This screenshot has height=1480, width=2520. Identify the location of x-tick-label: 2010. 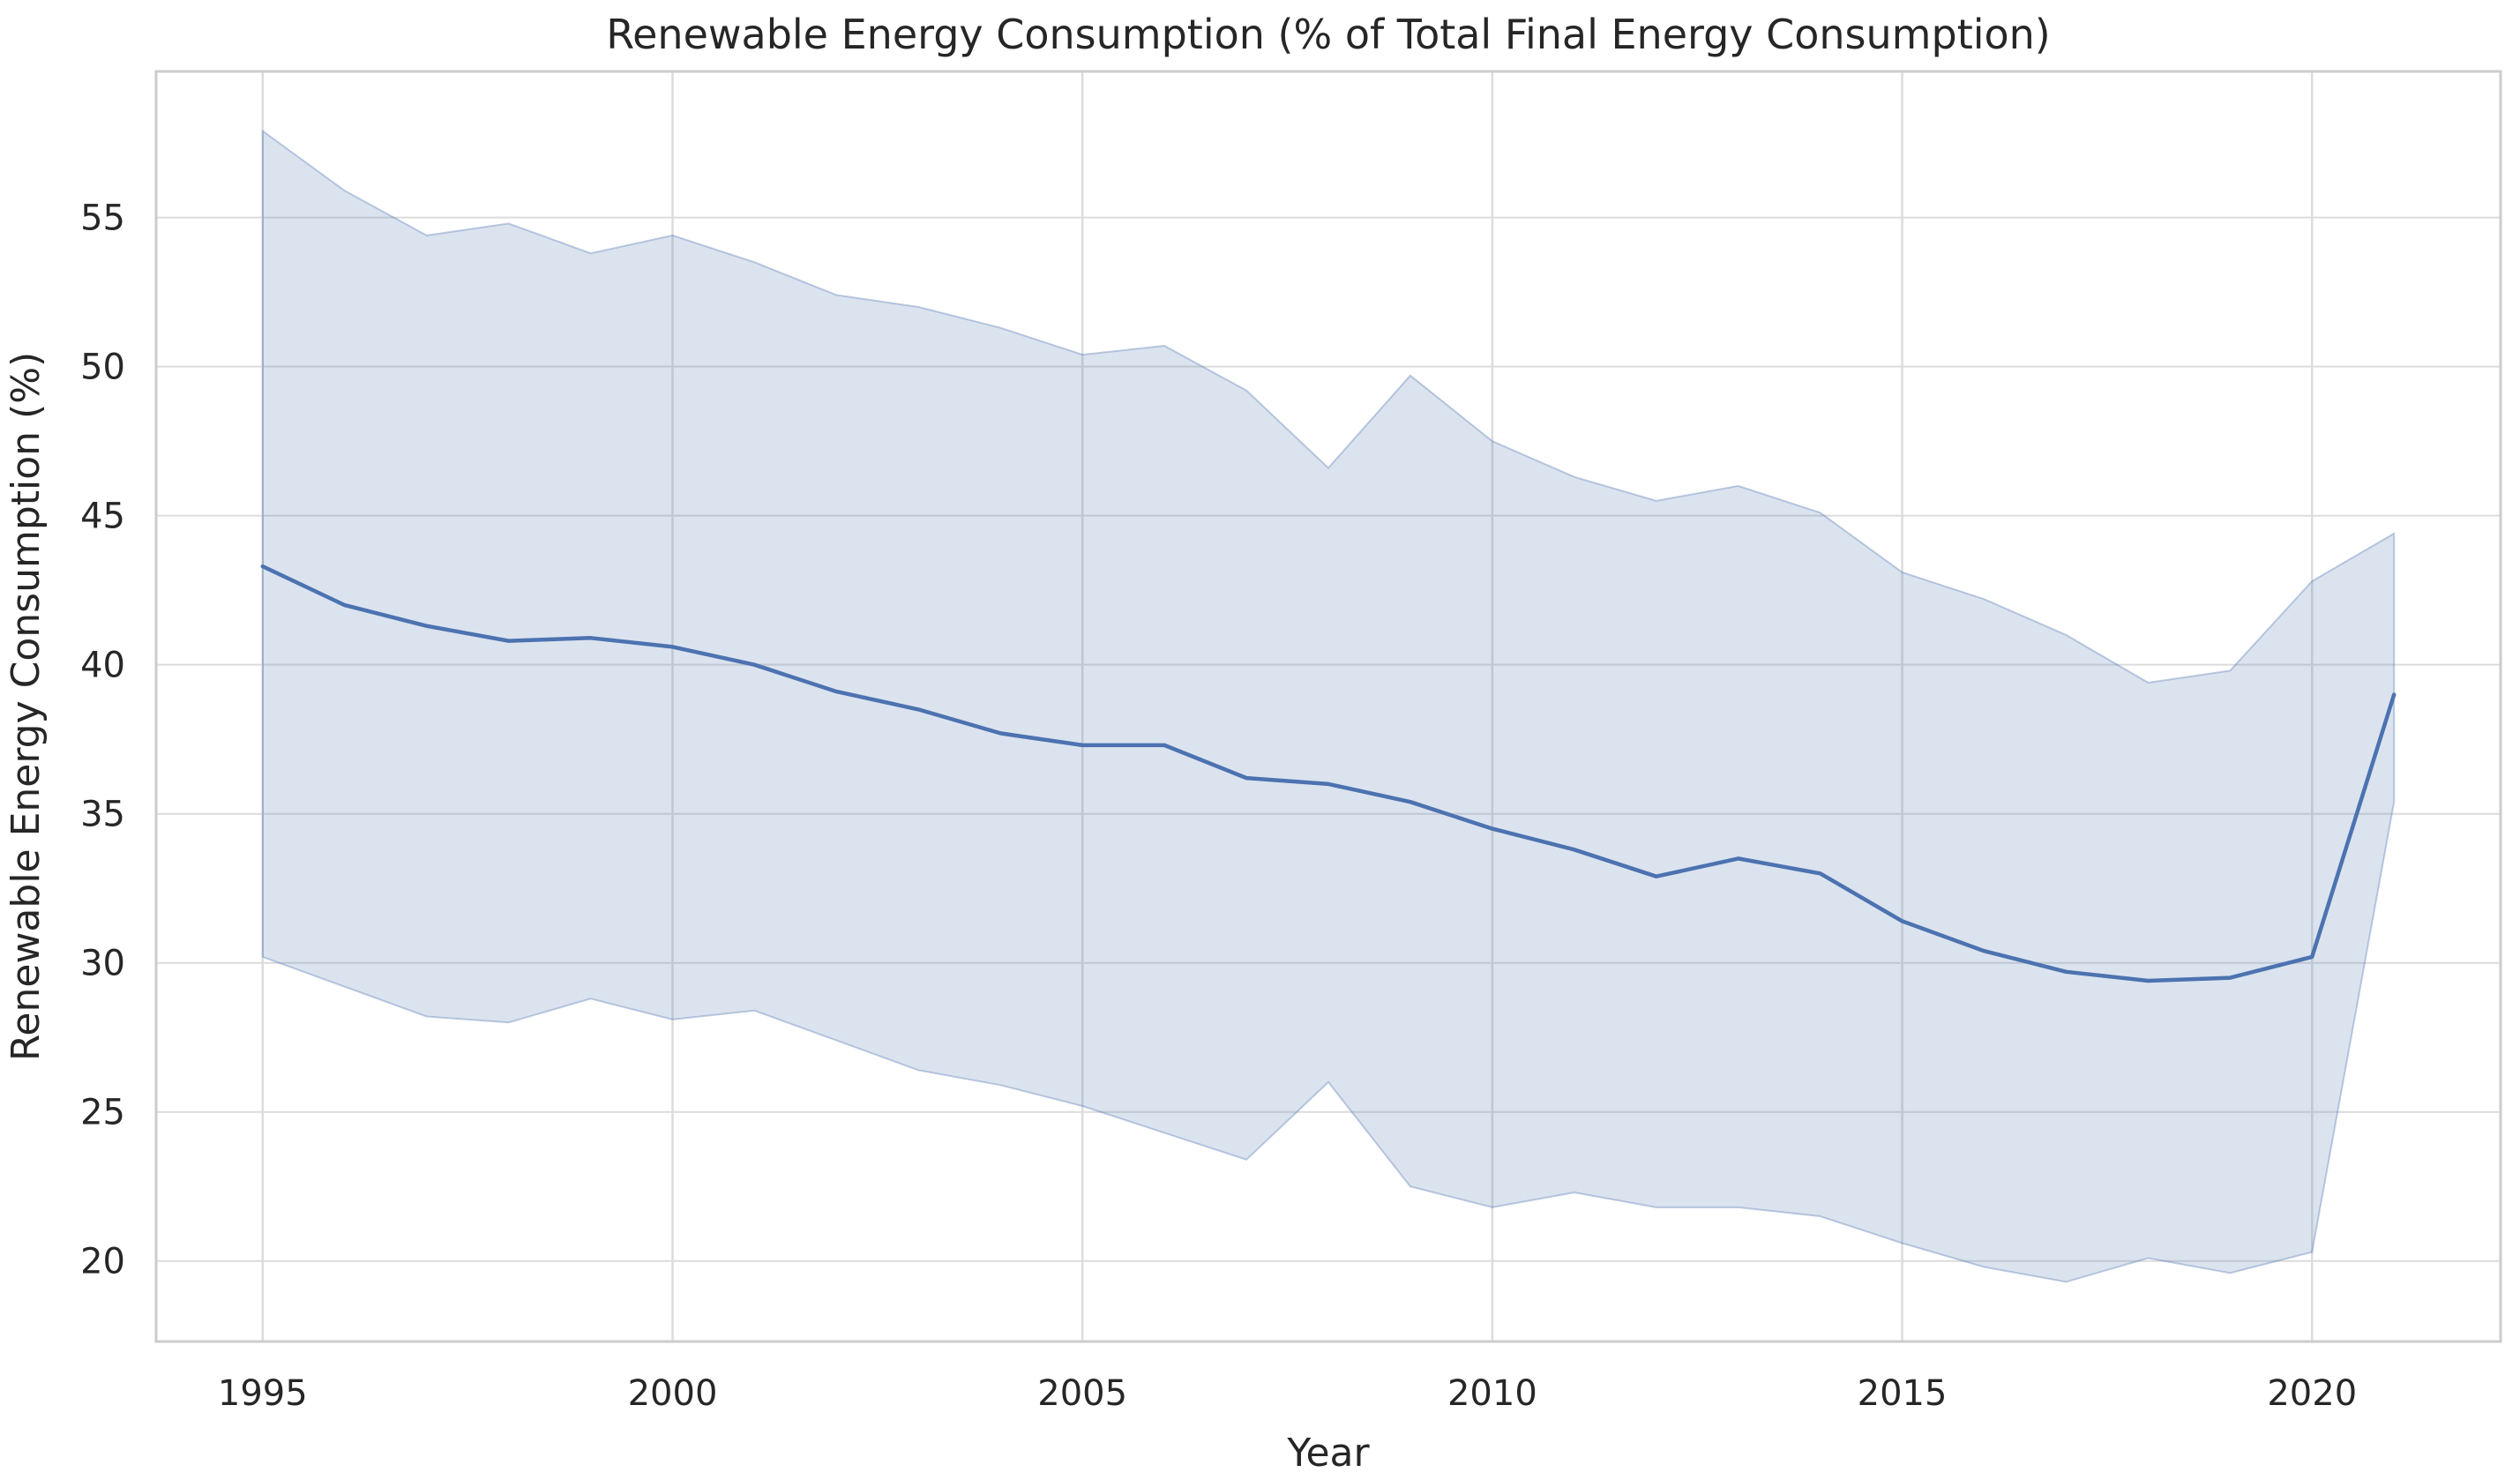
(1492, 1393).